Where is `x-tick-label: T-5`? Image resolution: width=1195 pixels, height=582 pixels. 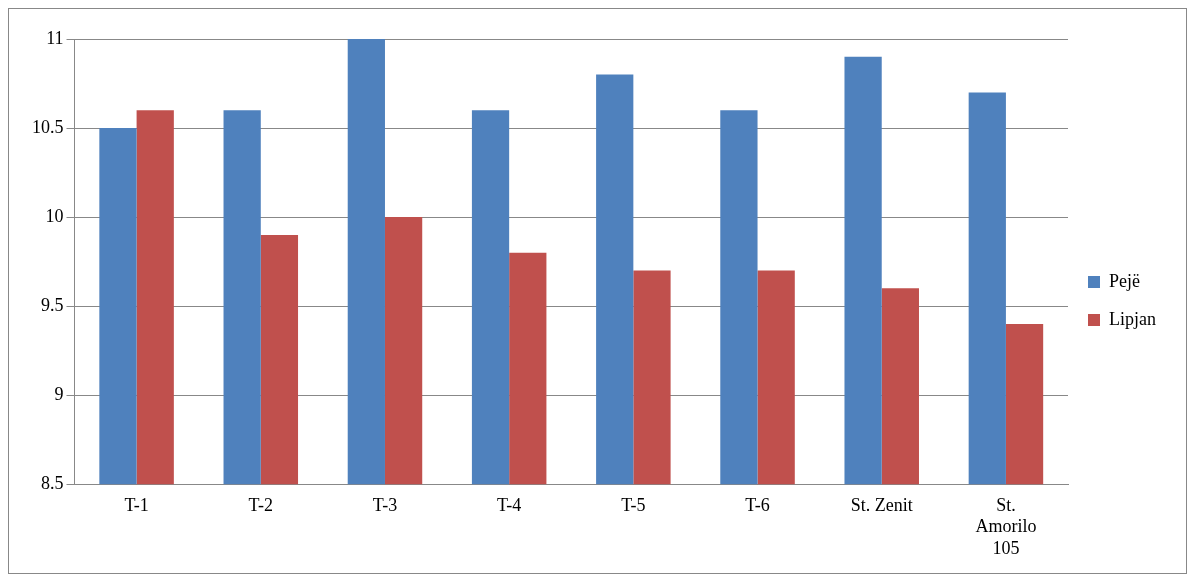
x-tick-label: T-5 is located at coordinates (633, 504).